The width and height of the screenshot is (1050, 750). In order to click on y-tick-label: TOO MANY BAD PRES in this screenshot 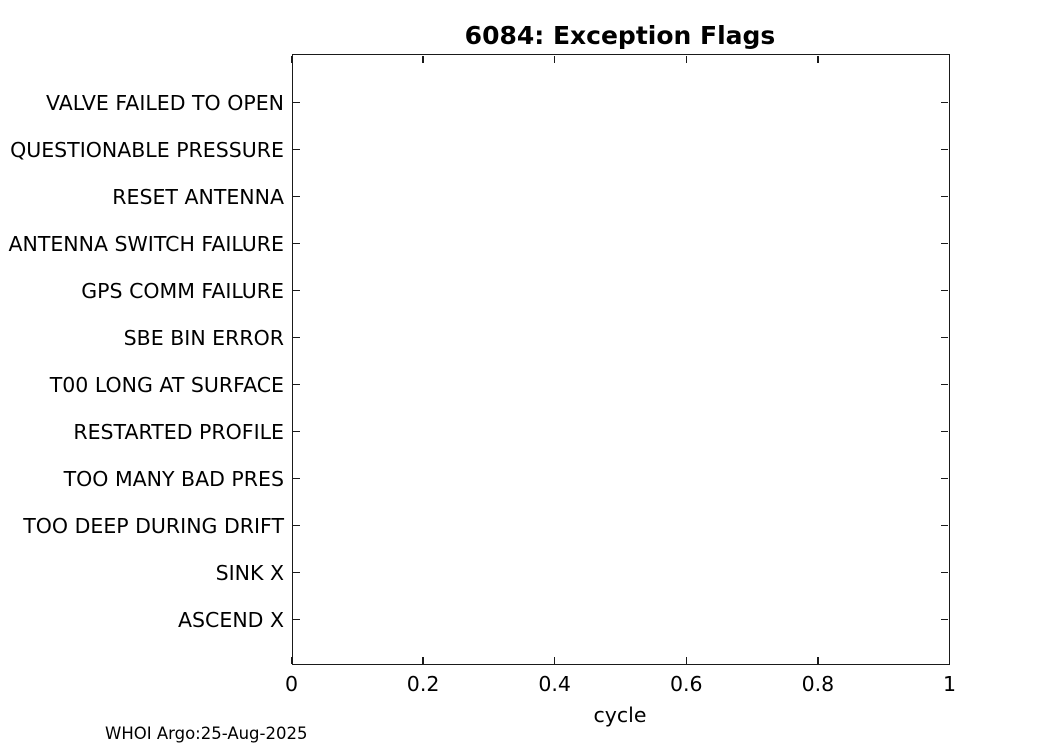, I will do `click(173, 478)`.